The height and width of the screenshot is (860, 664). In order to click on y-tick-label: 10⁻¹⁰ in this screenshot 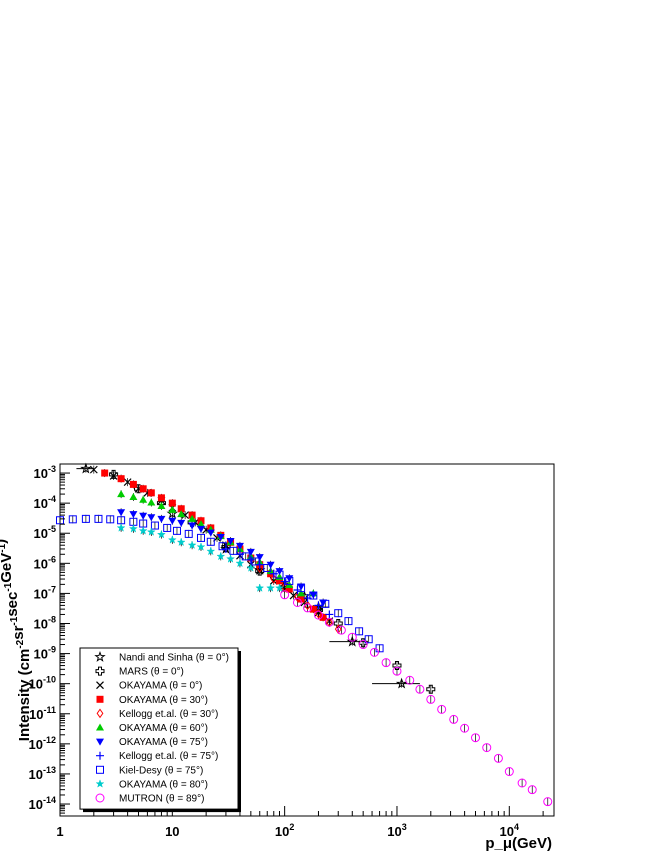, I will do `click(42, 683)`.